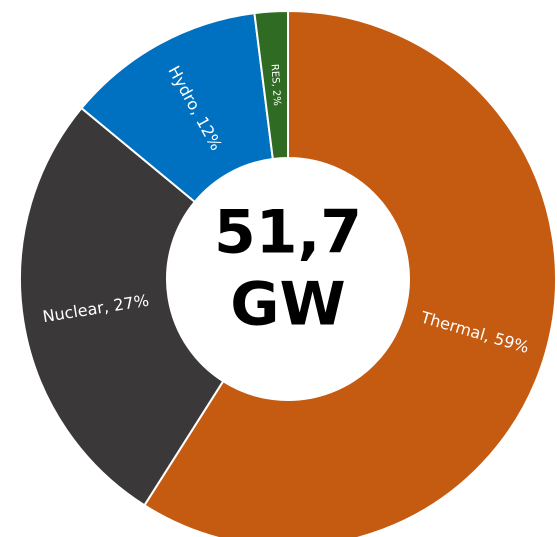 The image size is (557, 537). I want to click on center-value: 51,7, so click(288, 233).